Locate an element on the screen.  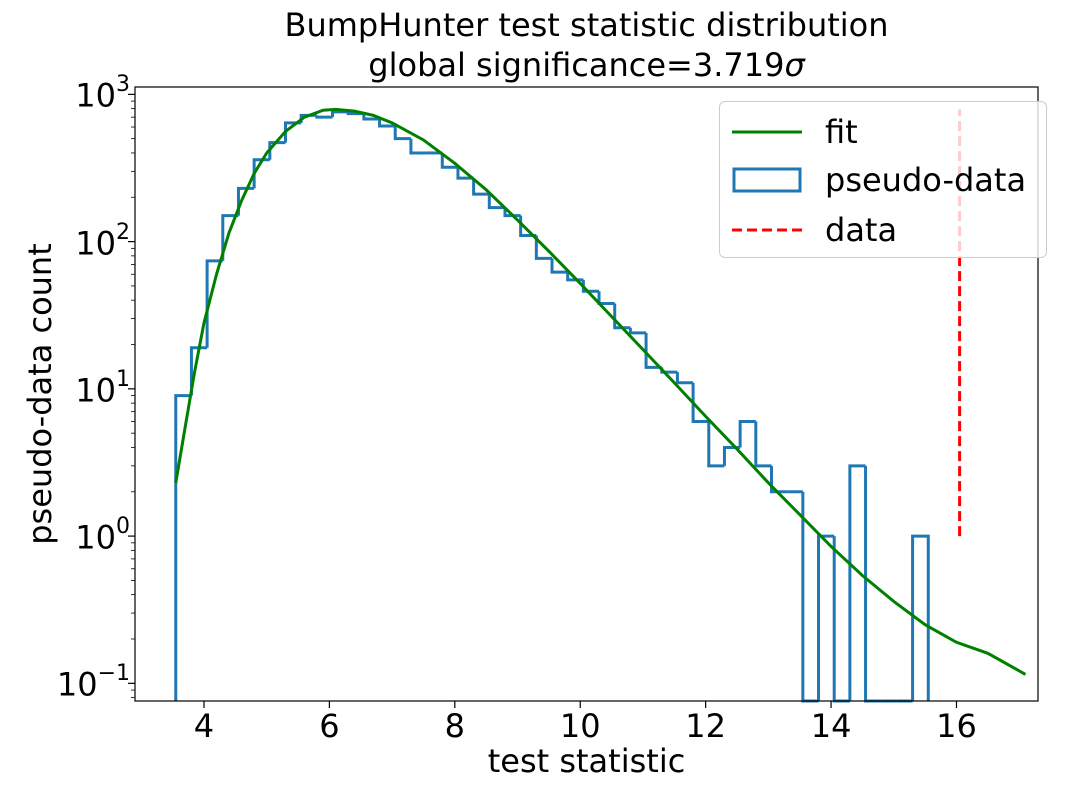
y-tick-label: 10² is located at coordinates (102, 242).